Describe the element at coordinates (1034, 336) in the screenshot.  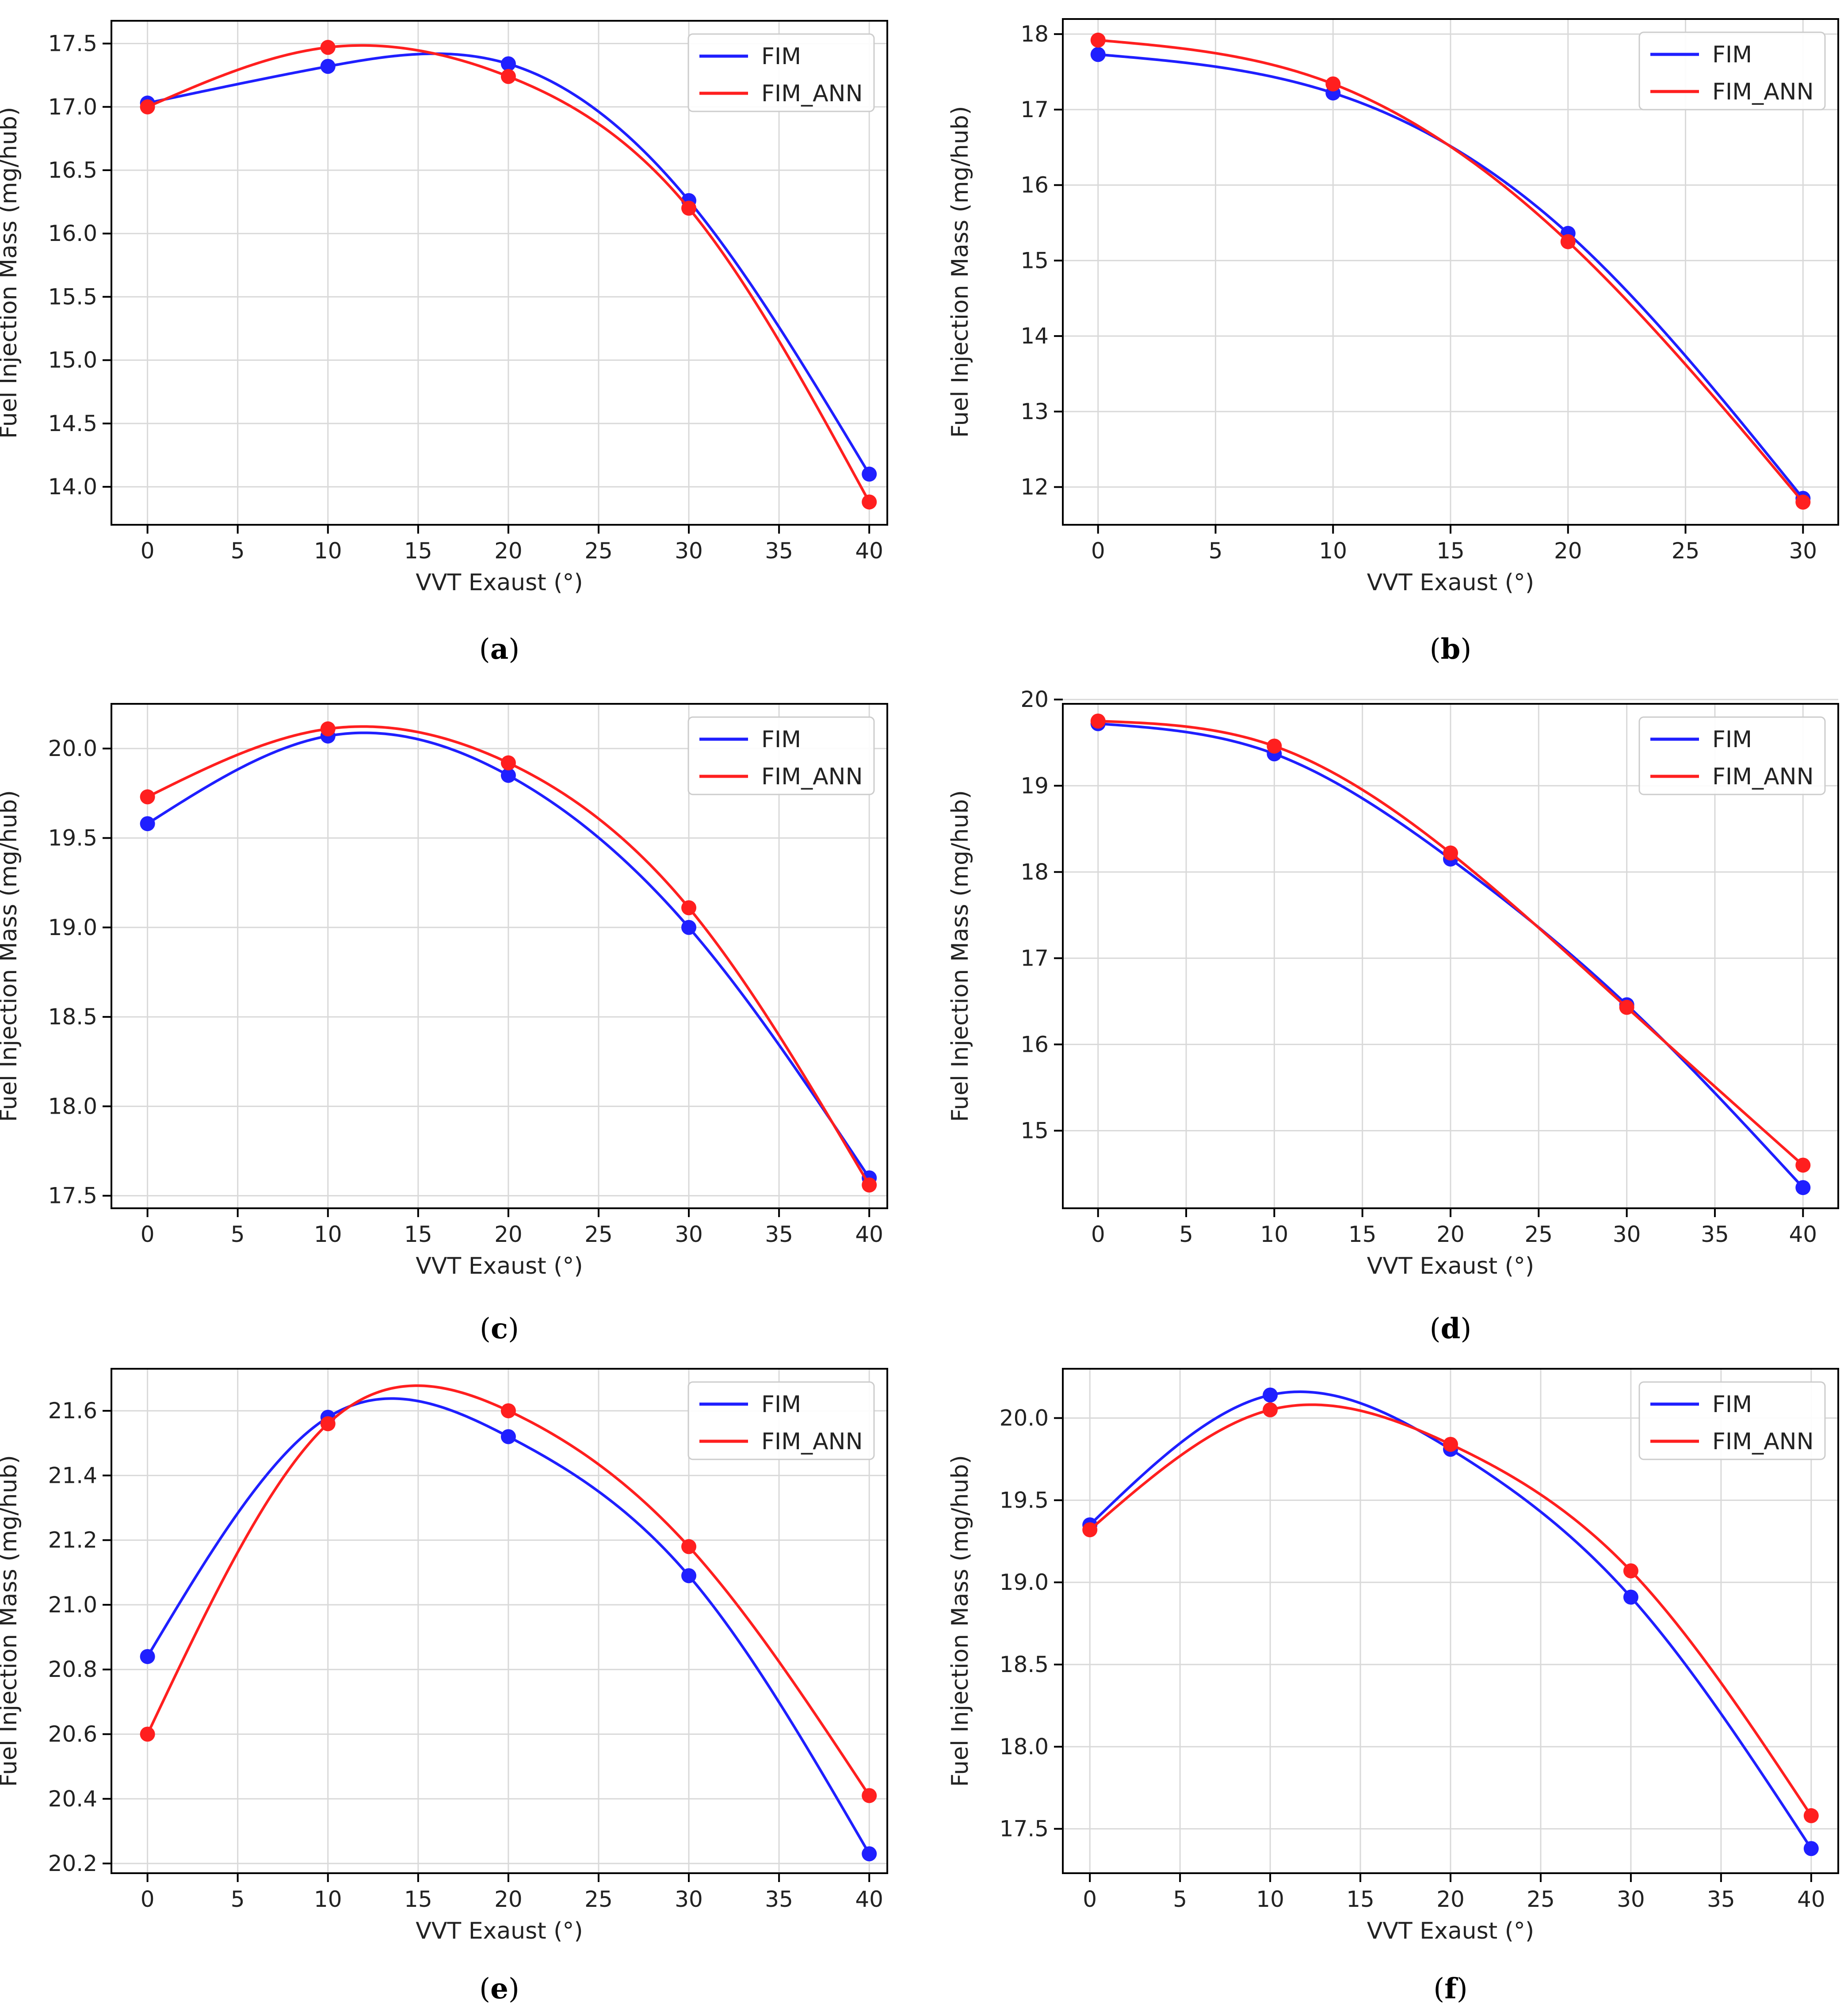
I see `y-tick-label-2: 14` at that location.